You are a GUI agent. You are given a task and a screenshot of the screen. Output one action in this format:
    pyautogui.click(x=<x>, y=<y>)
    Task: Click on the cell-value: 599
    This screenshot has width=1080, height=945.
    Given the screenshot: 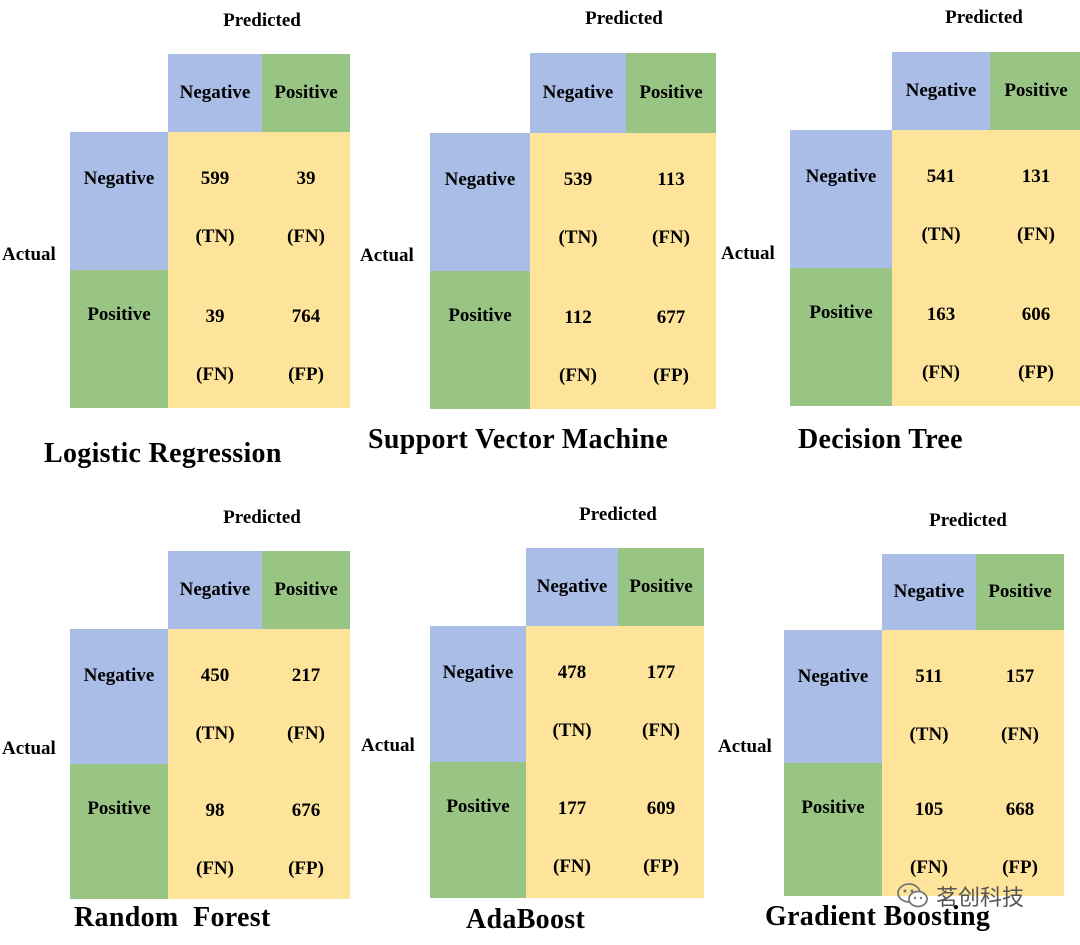 What is the action you would take?
    pyautogui.click(x=215, y=178)
    